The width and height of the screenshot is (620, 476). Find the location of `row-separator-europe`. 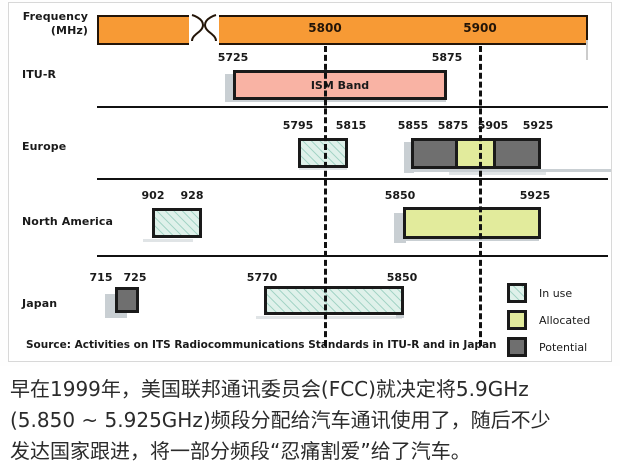

row-separator-europe is located at coordinates (352, 179).